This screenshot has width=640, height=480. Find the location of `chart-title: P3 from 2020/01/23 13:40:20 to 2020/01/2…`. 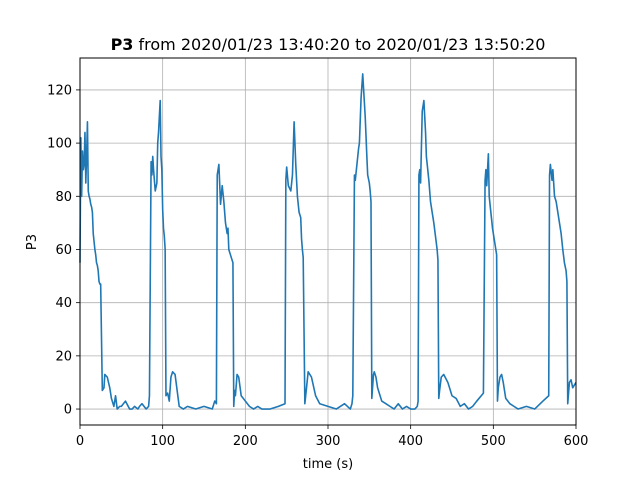

chart-title: P3 from 2020/01/23 13:40:20 to 2020/01/2… is located at coordinates (328, 44).